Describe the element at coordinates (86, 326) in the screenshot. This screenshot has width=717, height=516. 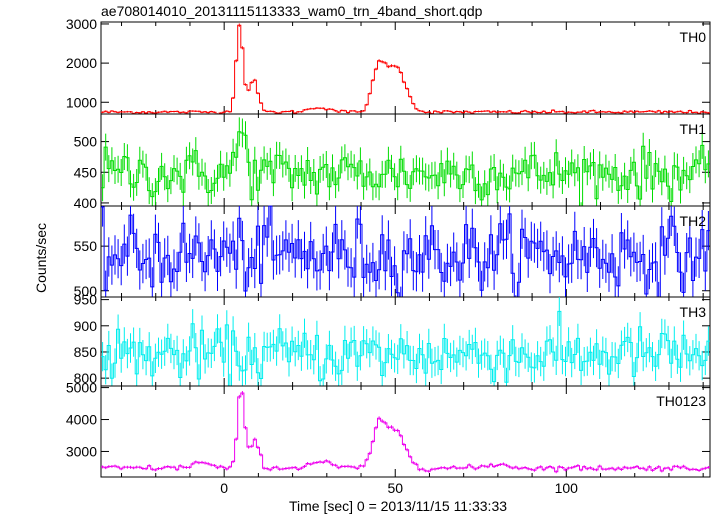
I see `y-tick-label: 900` at that location.